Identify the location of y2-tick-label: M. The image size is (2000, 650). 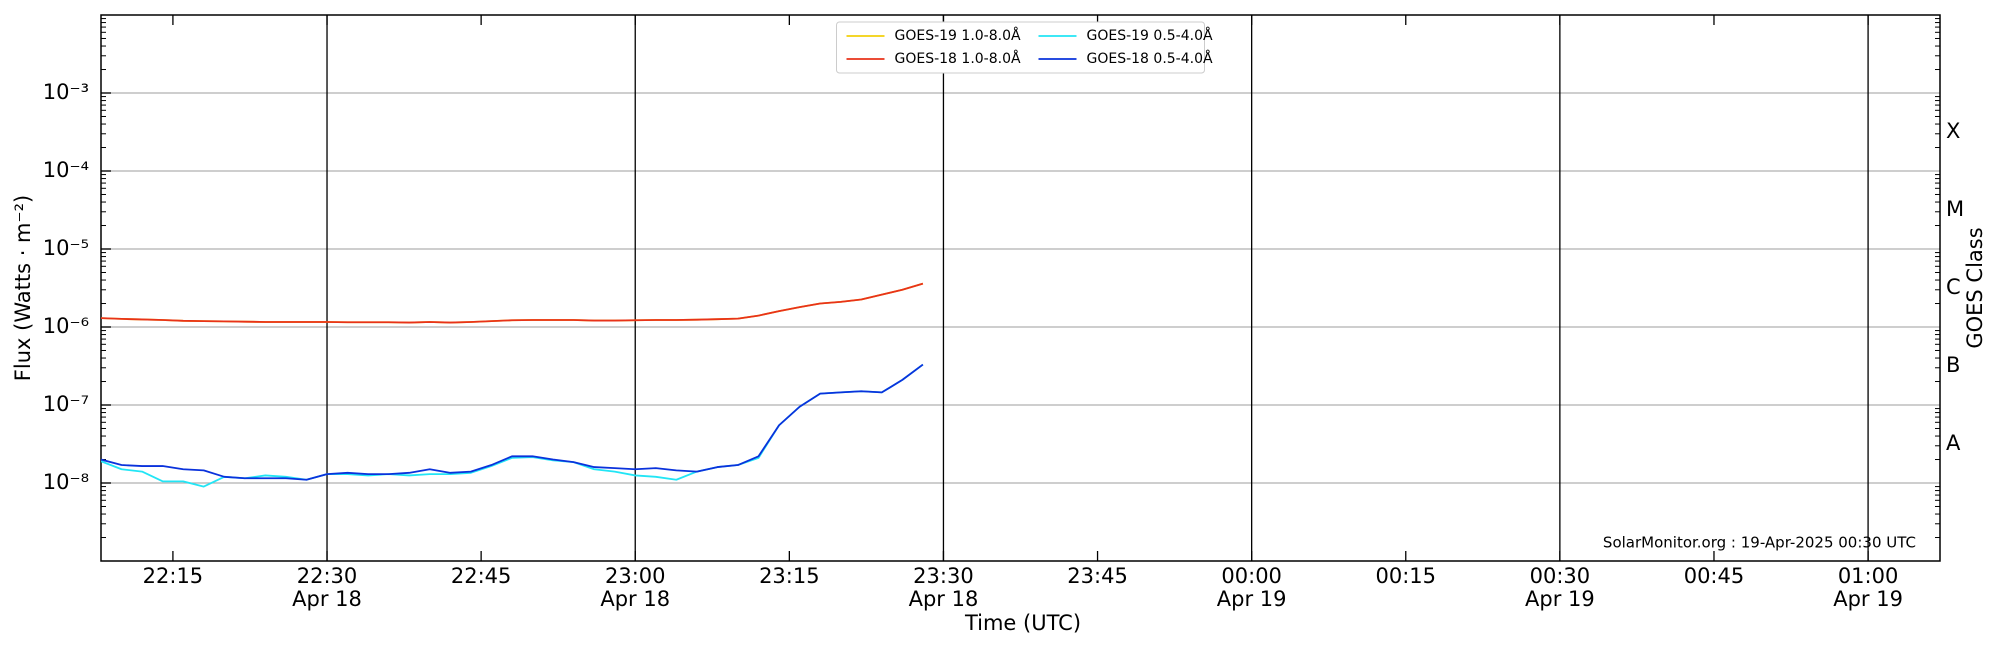
(1955, 209).